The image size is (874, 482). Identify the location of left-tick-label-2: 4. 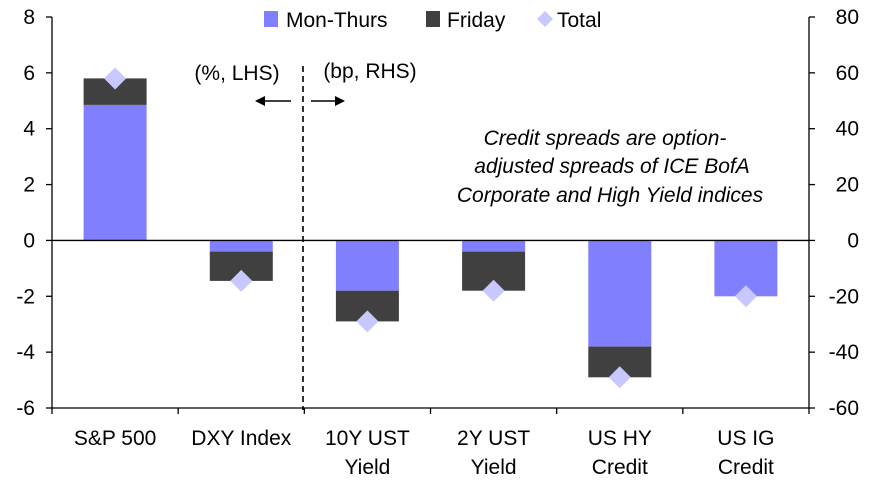
(29, 129).